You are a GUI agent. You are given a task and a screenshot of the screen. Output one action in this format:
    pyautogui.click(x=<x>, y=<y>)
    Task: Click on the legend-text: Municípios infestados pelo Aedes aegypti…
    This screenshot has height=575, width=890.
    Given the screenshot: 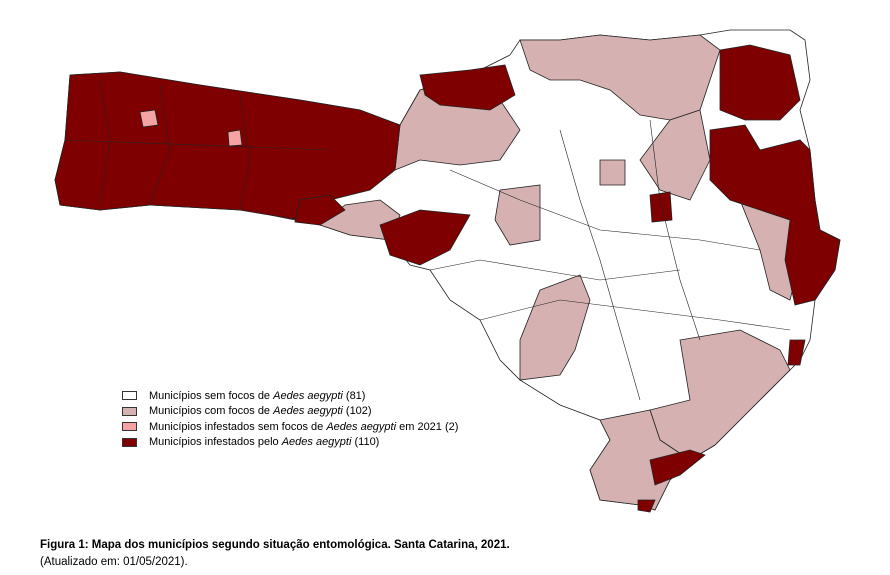 What is the action you would take?
    pyautogui.click(x=264, y=442)
    